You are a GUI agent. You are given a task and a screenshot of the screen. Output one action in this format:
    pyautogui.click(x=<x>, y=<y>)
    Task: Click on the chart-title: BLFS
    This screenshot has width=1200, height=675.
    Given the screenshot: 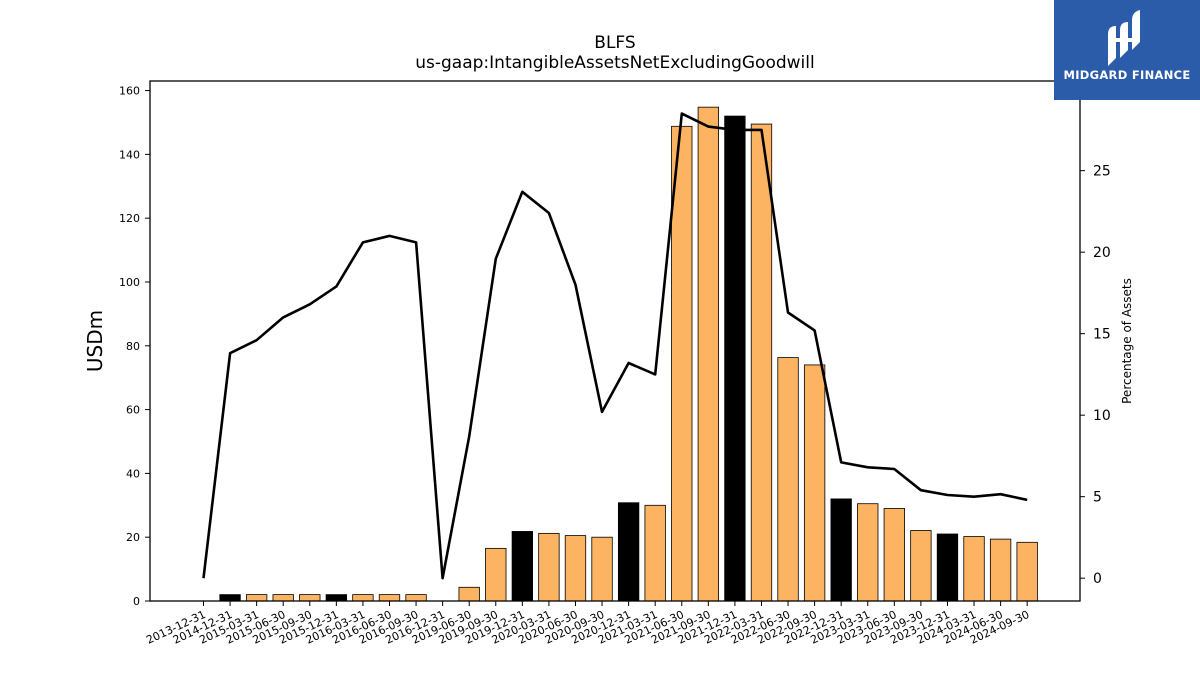 What is the action you would take?
    pyautogui.click(x=615, y=43)
    